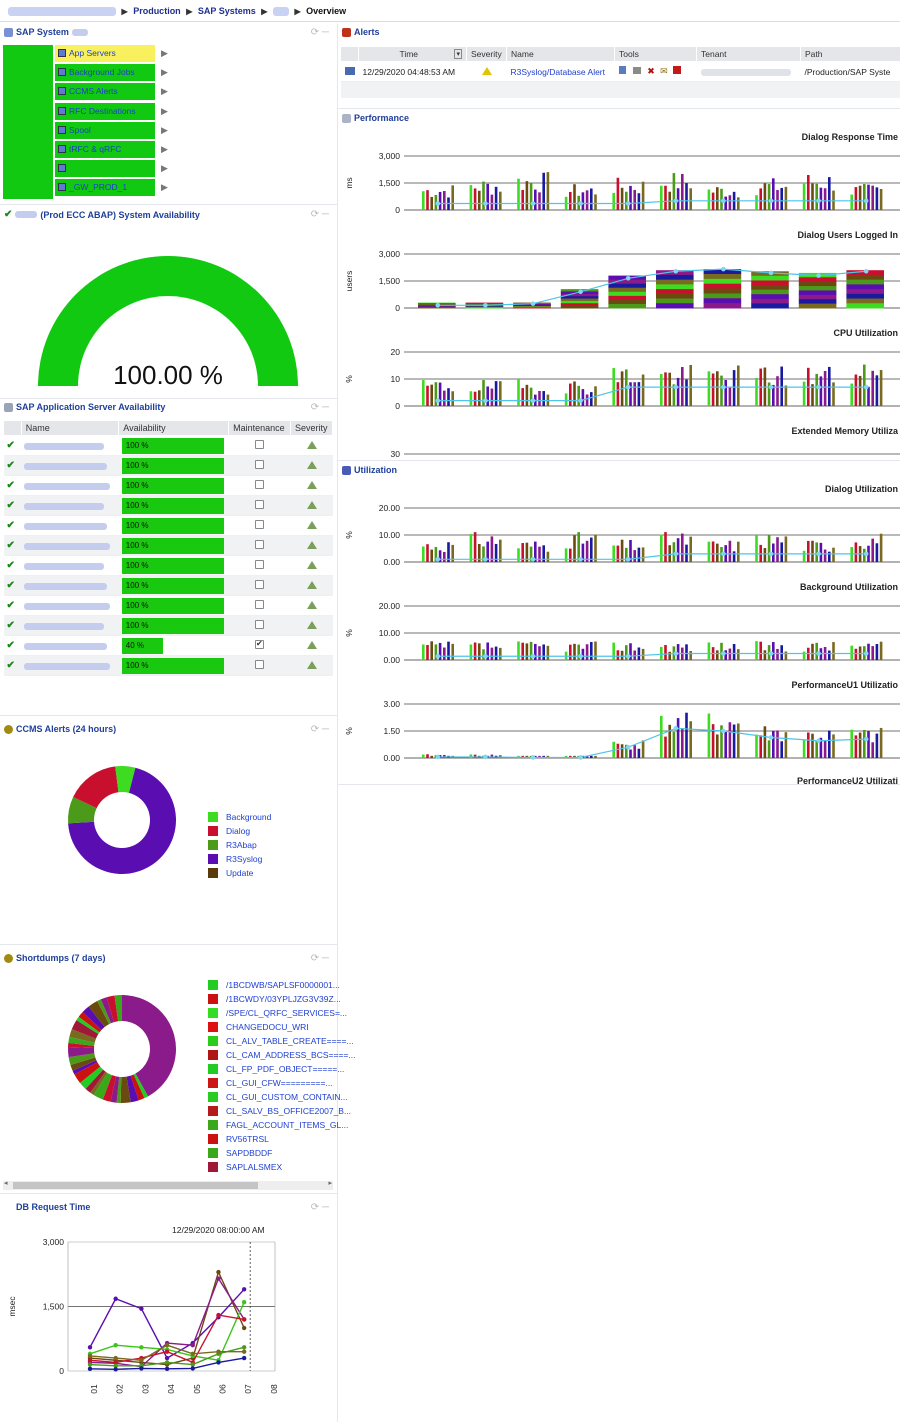  Describe the element at coordinates (748, 54) in the screenshot. I see `col-tenant: Tenant` at that location.